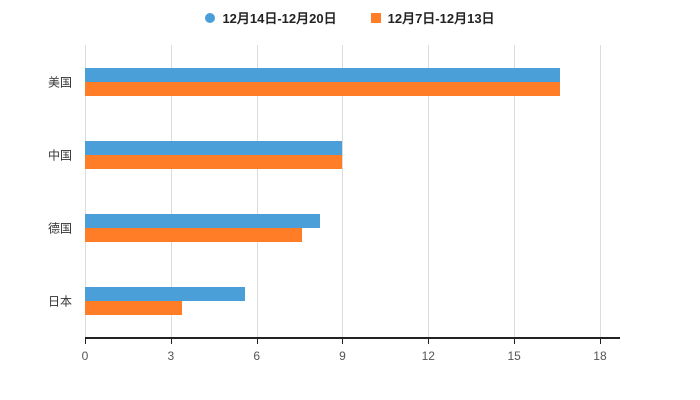 This screenshot has height=400, width=700. What do you see at coordinates (59, 82) in the screenshot?
I see `ylabel-0: 美国` at bounding box center [59, 82].